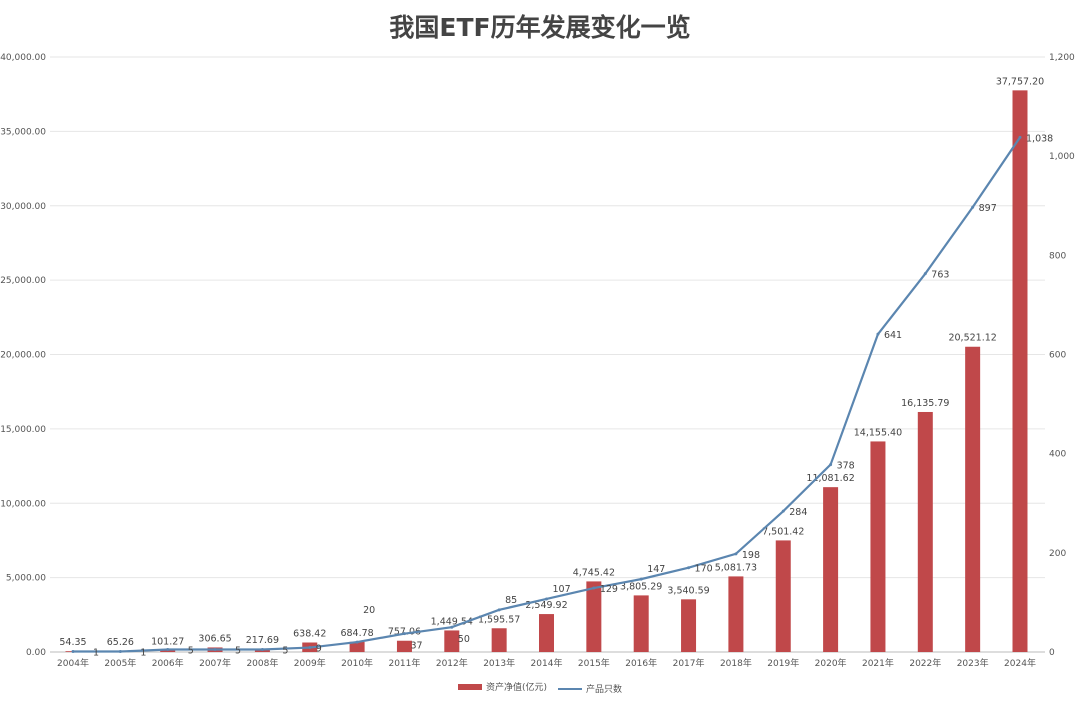 This screenshot has width=1080, height=701. What do you see at coordinates (319, 649) in the screenshot?
I see `line-data-label: 9` at bounding box center [319, 649].